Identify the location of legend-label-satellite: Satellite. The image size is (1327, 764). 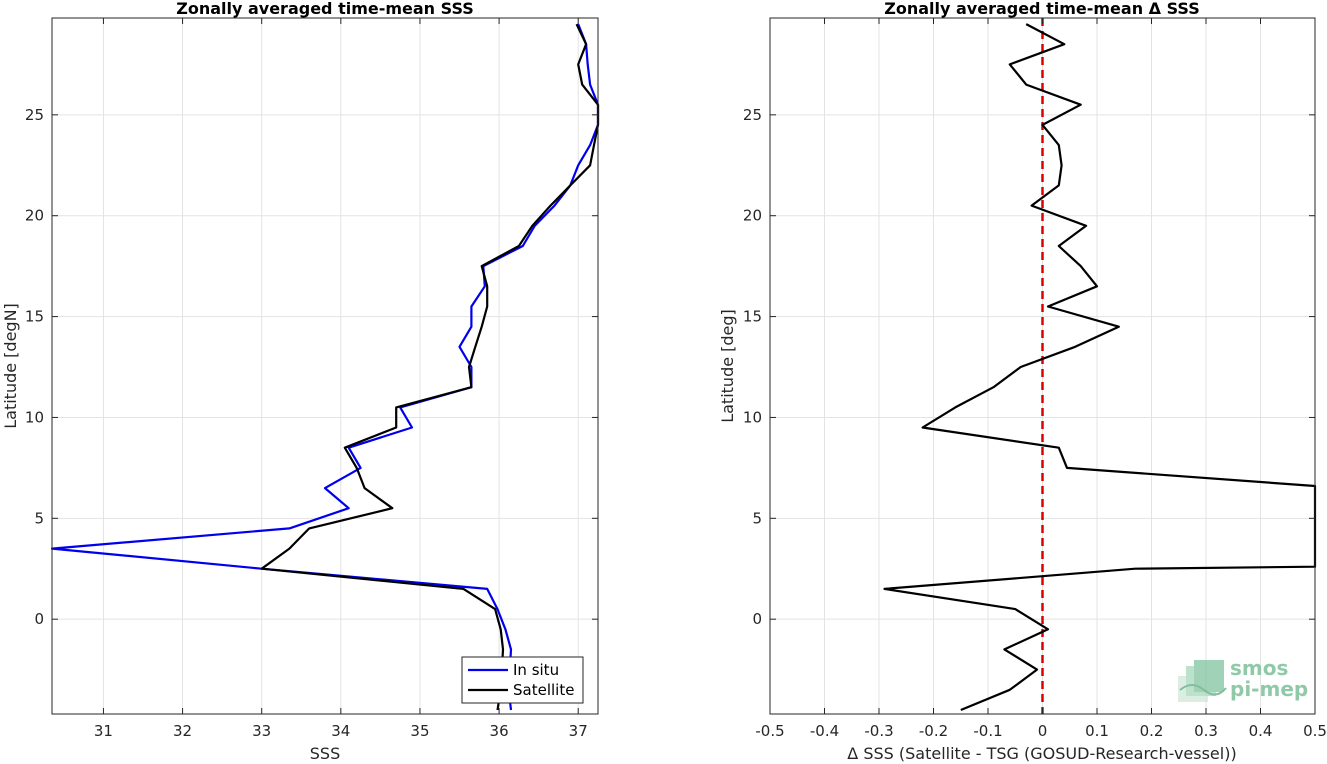
(543, 690).